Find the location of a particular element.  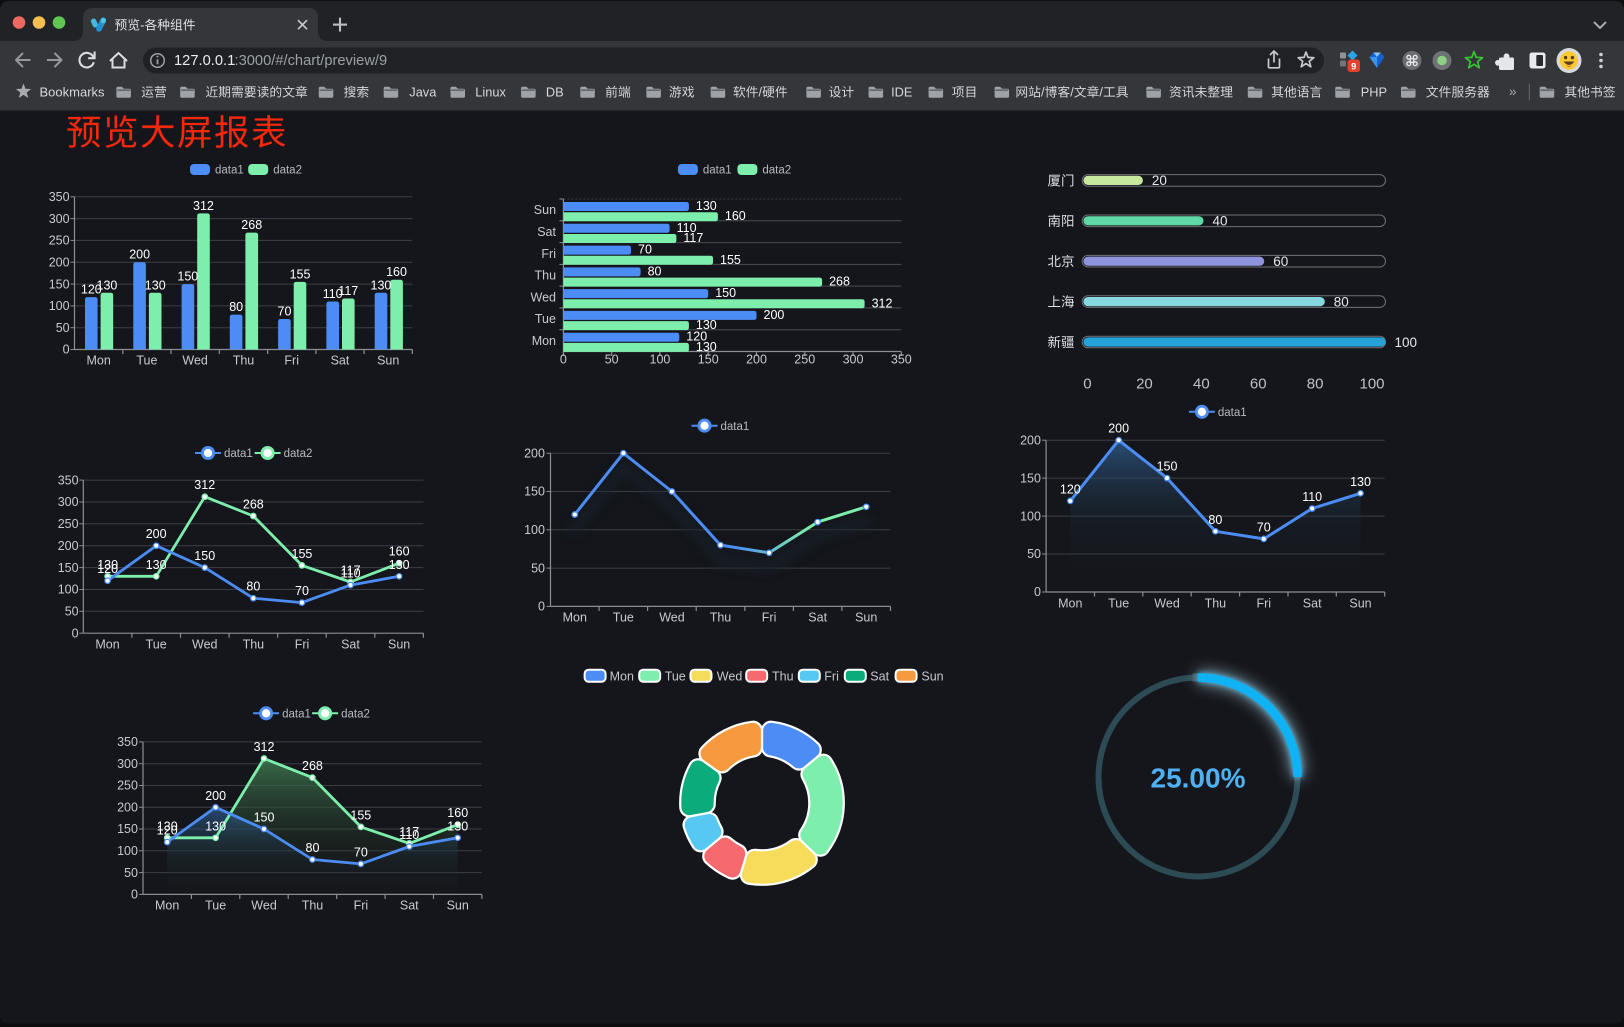

svg-text: 300 is located at coordinates (59, 219).